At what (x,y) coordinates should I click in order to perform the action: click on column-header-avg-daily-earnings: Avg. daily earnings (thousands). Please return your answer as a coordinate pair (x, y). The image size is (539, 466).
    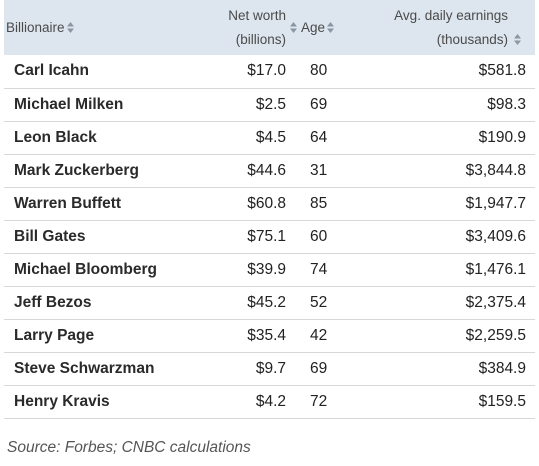
    Looking at the image, I should click on (435, 27).